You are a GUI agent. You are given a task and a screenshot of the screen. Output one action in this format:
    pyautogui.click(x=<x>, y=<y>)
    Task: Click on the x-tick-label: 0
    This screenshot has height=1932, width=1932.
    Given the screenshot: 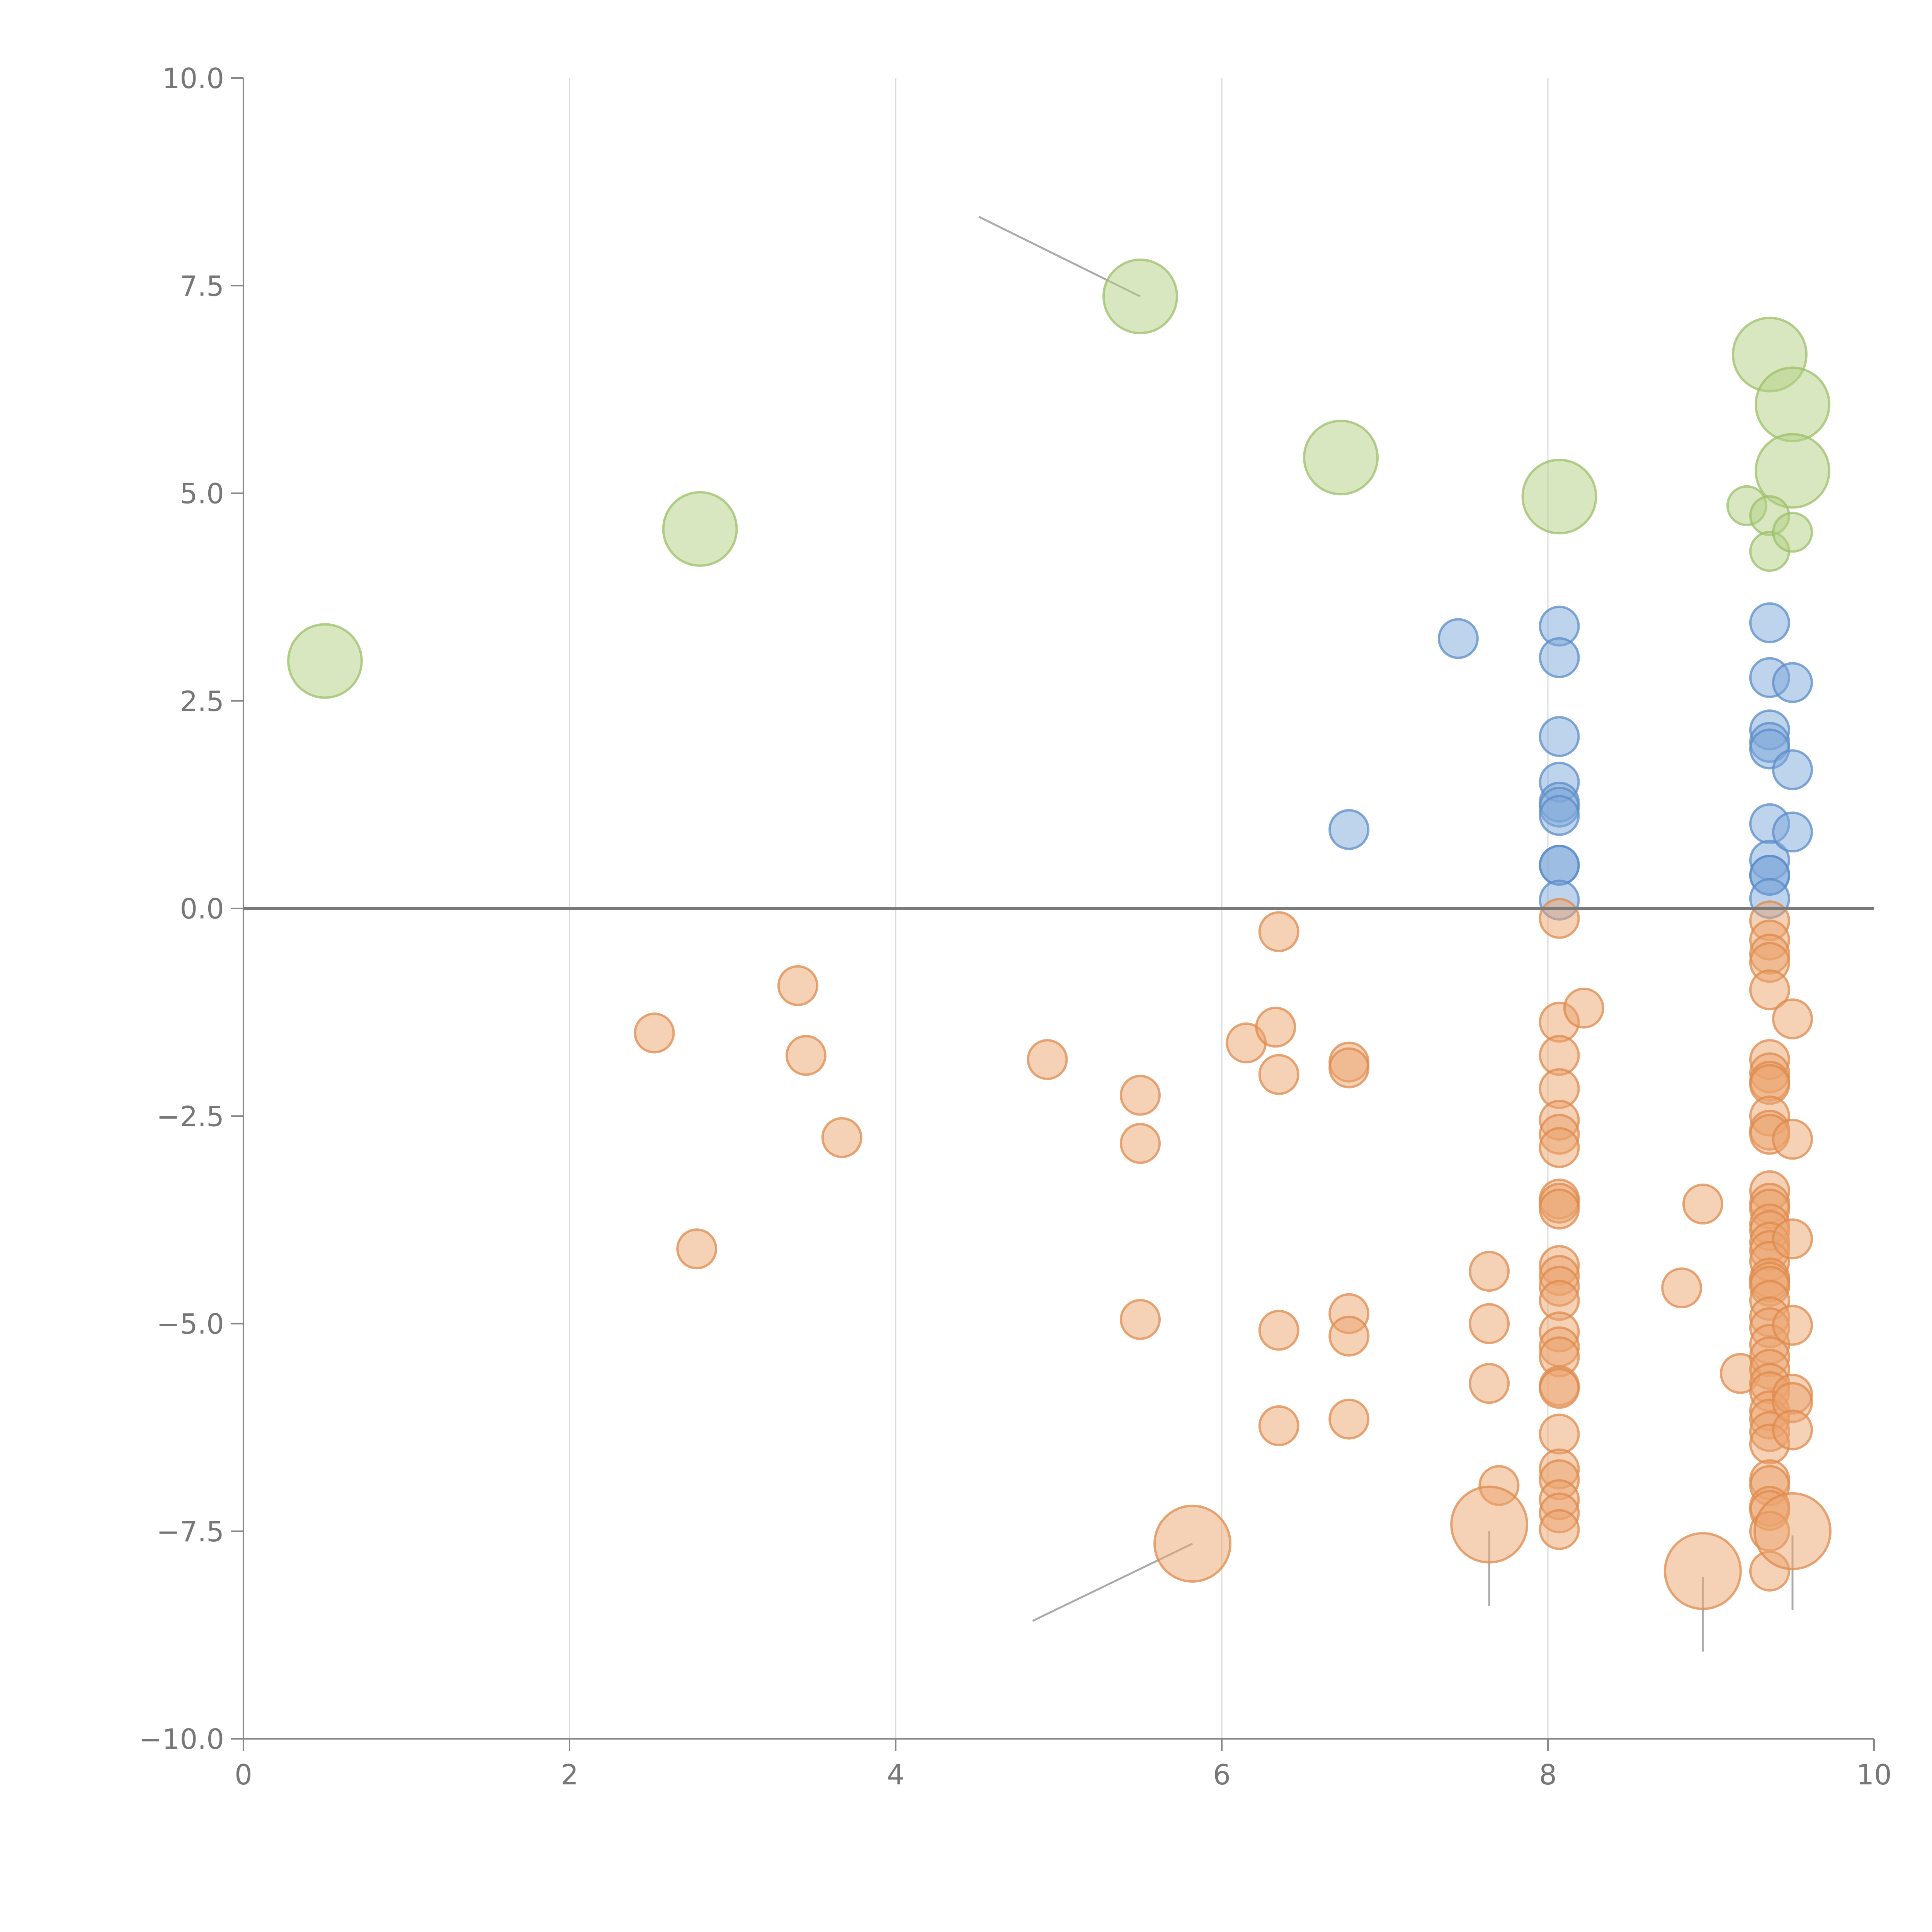 What is the action you would take?
    pyautogui.click(x=244, y=1775)
    